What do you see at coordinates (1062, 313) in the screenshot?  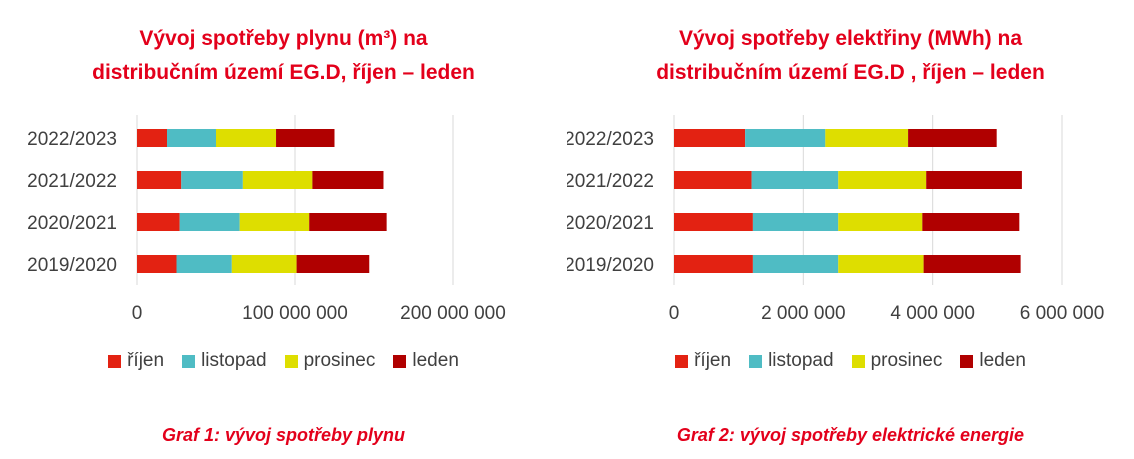 I see `x-tick-label: 6 000 000` at bounding box center [1062, 313].